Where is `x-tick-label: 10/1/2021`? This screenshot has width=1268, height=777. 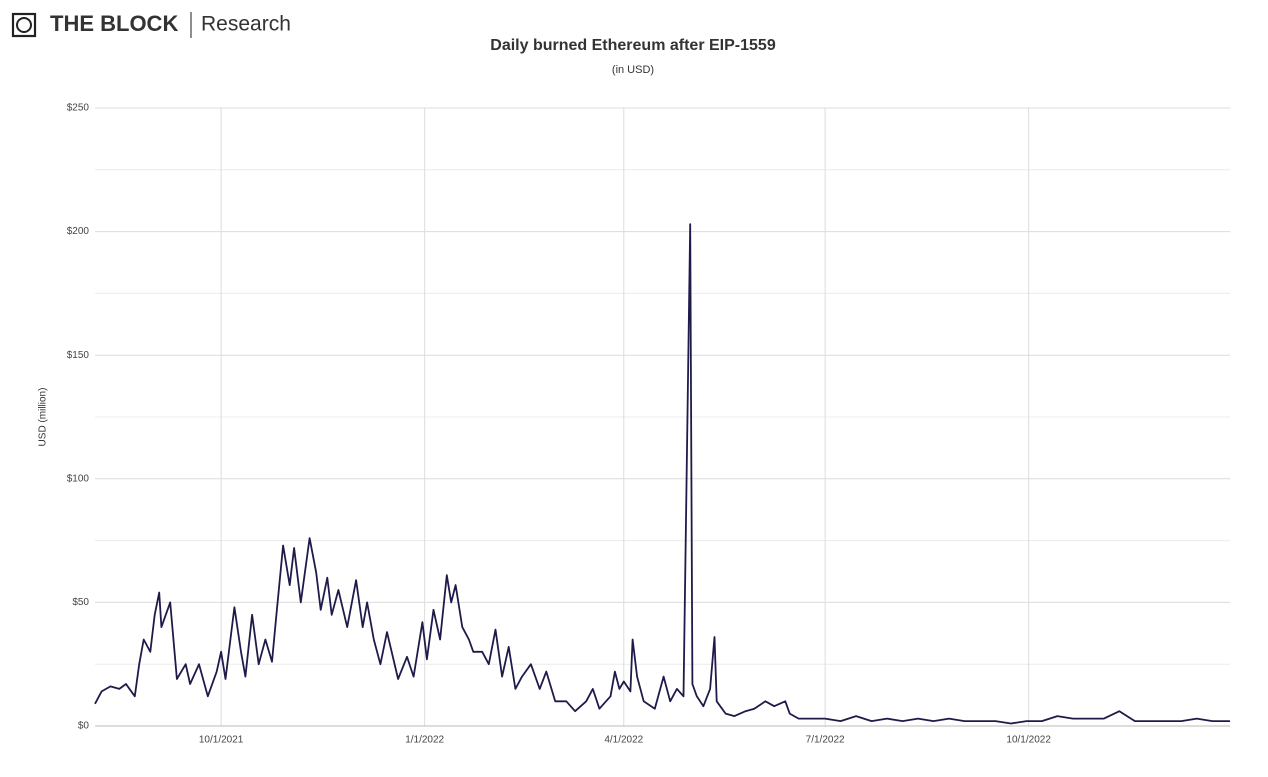
x-tick-label: 10/1/2021 is located at coordinates (221, 740).